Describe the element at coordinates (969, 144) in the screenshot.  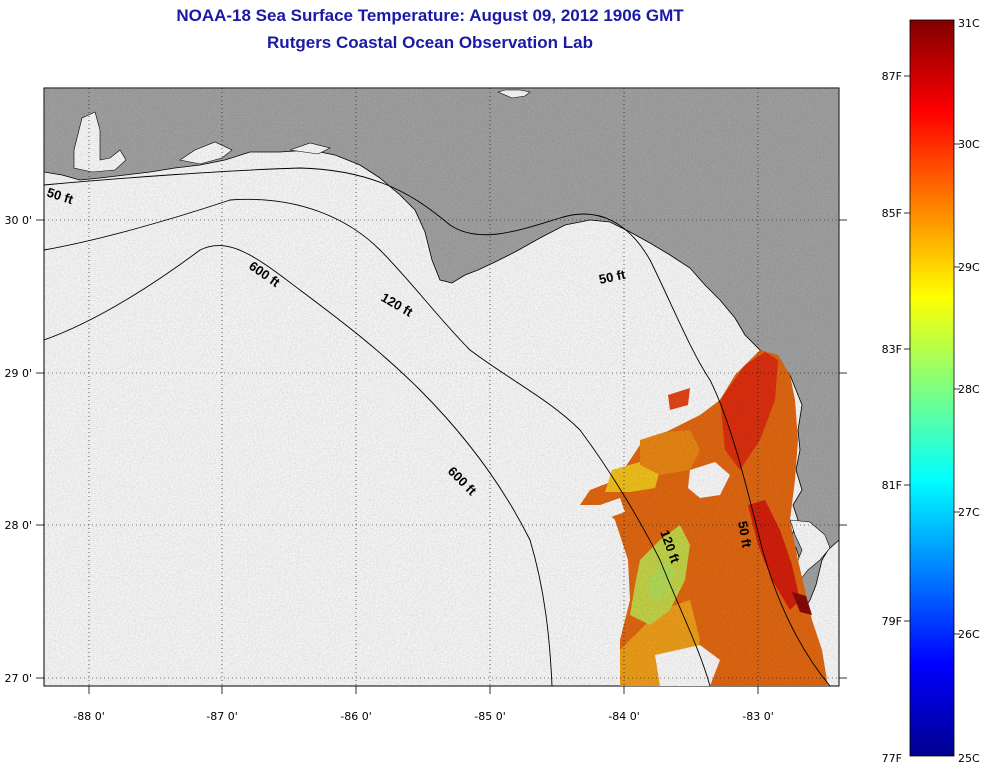
I see `colorbar-celsius-label: 30C` at that location.